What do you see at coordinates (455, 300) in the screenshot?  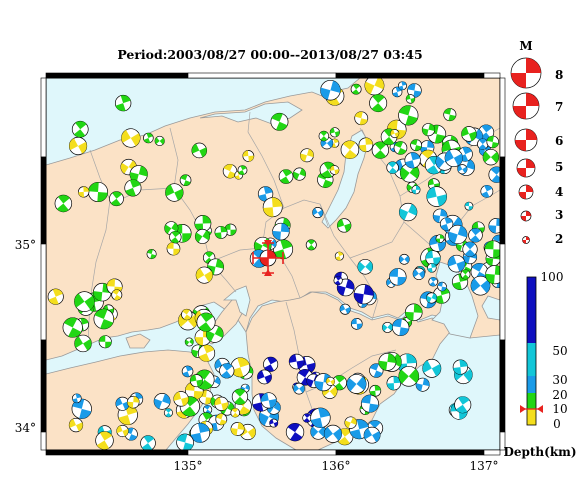 I see `ise-bay` at bounding box center [455, 300].